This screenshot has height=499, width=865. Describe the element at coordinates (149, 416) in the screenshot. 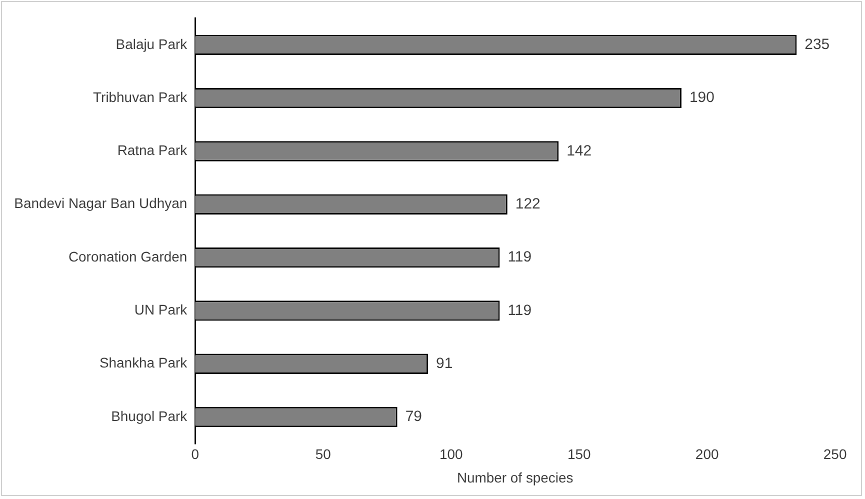

I see `y-tick-label: Bhugol Park` at that location.